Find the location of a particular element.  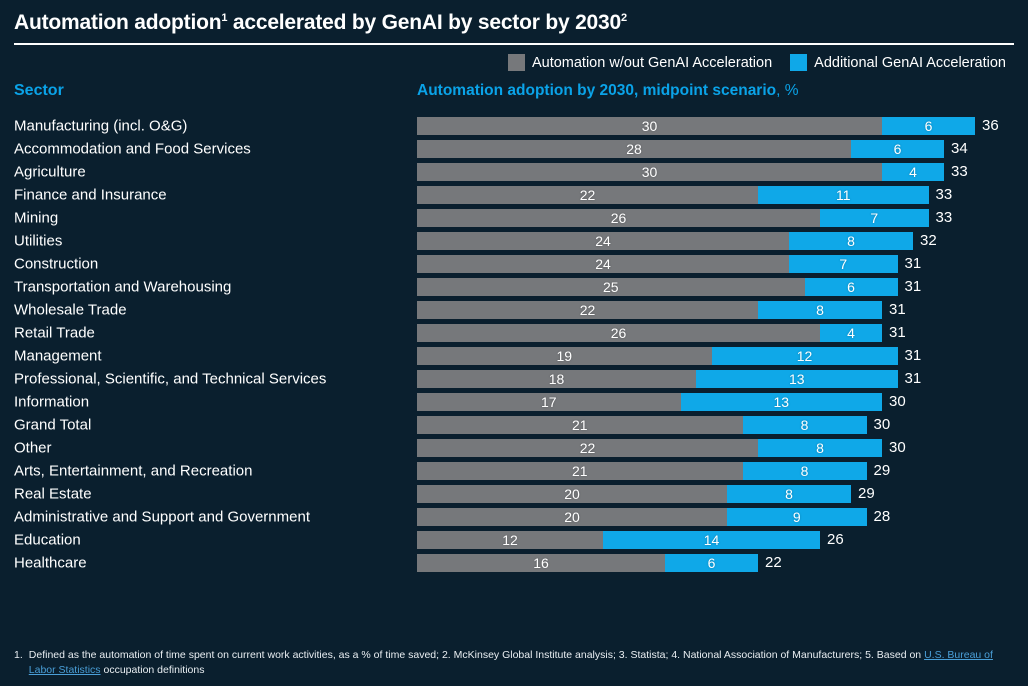

sector-label: Finance and Insurance is located at coordinates (90, 194).